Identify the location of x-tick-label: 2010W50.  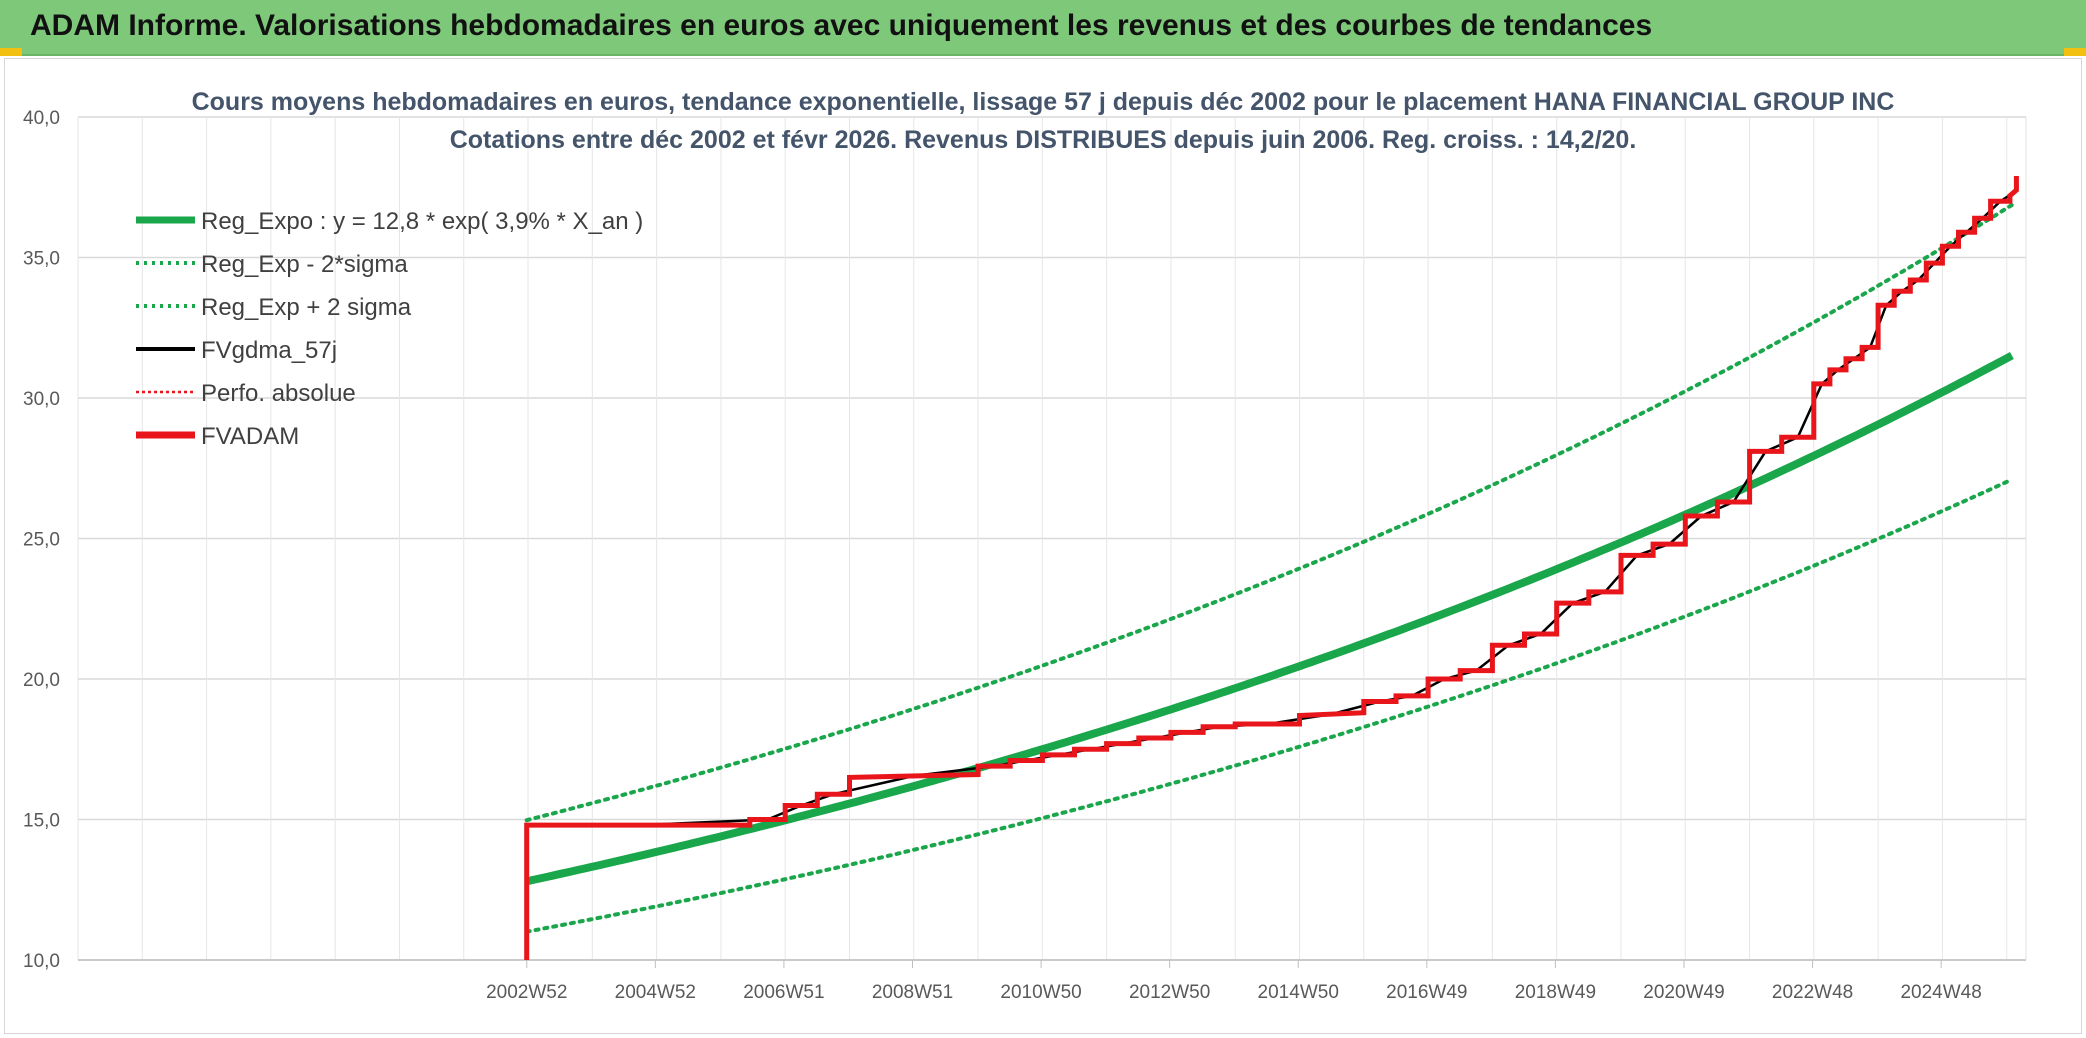
(1040, 992).